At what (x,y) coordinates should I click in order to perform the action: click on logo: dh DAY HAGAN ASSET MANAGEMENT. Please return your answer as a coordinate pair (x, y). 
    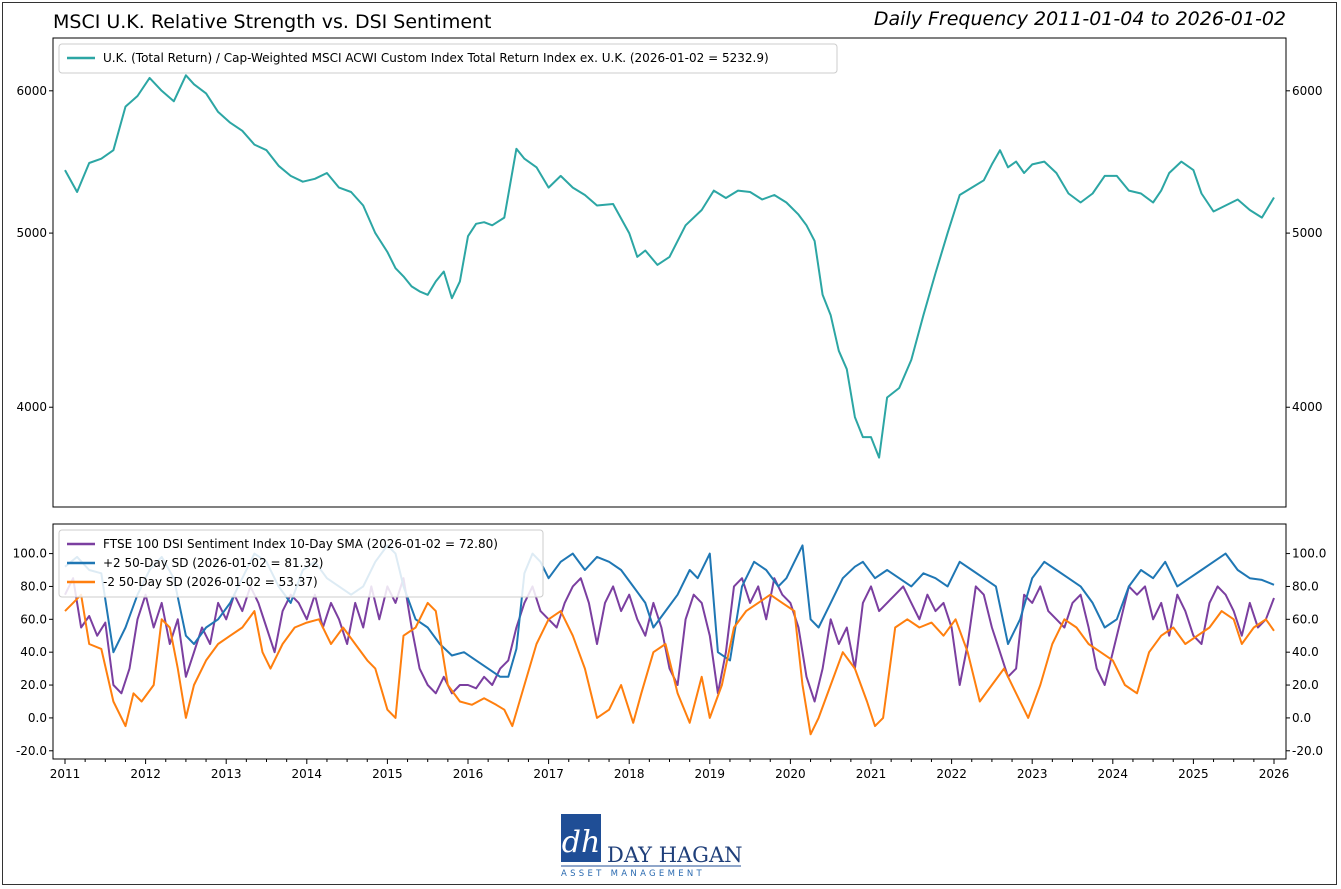
    Looking at the image, I should click on (652, 846).